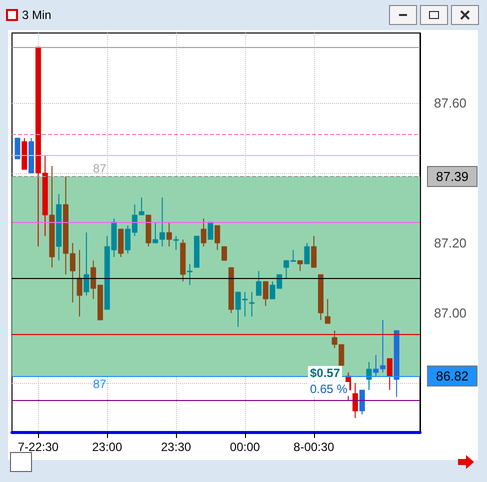  I want to click on x-tick-label: 23:30, so click(176, 447).